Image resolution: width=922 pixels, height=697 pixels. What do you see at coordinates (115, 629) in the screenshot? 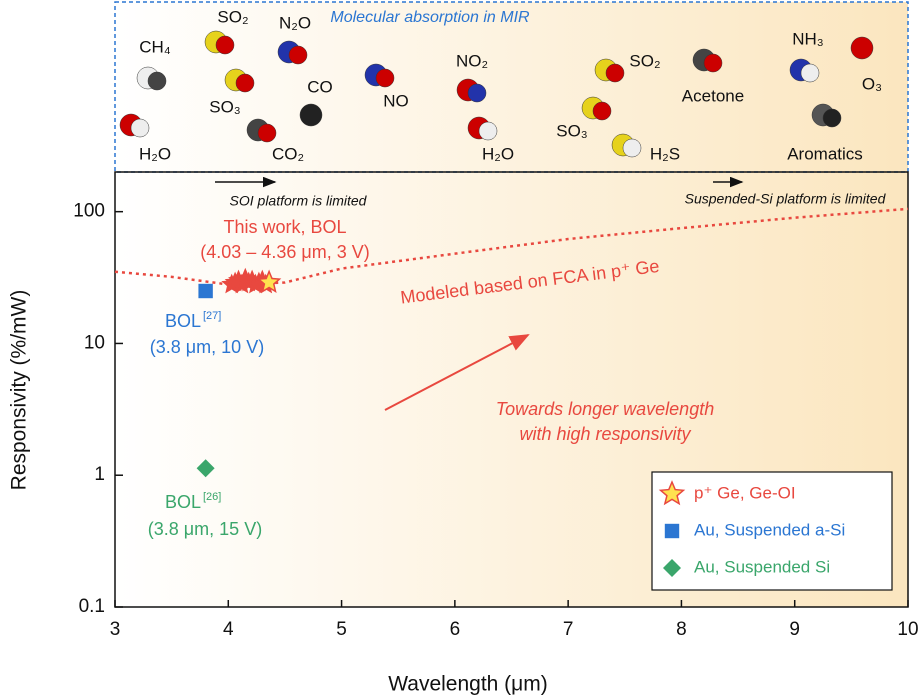
I see `x-tick-label: 3` at bounding box center [115, 629].